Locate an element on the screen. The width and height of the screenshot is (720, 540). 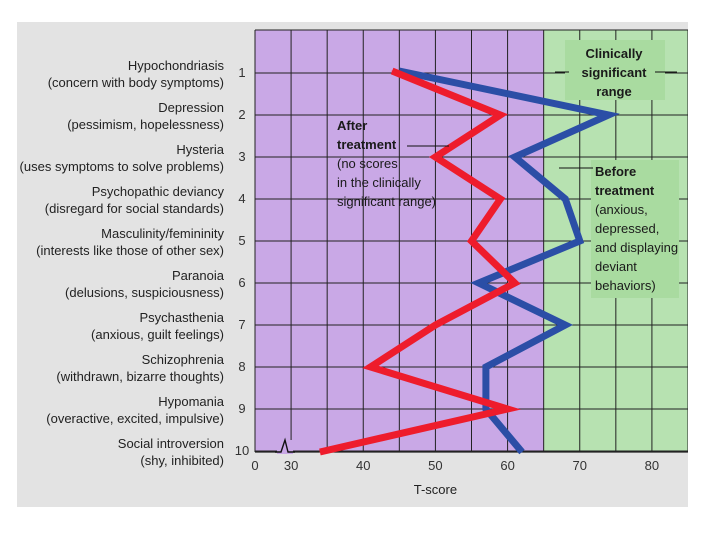
clinical-annotation-bg is located at coordinates (615, 70).